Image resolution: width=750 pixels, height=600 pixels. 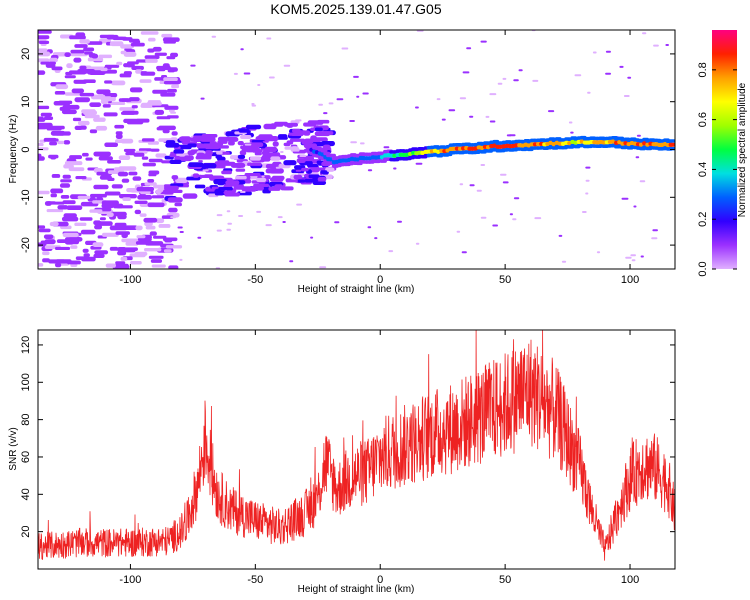 I want to click on snr-x-axis-label: Height of straight line (km), so click(x=356, y=589).